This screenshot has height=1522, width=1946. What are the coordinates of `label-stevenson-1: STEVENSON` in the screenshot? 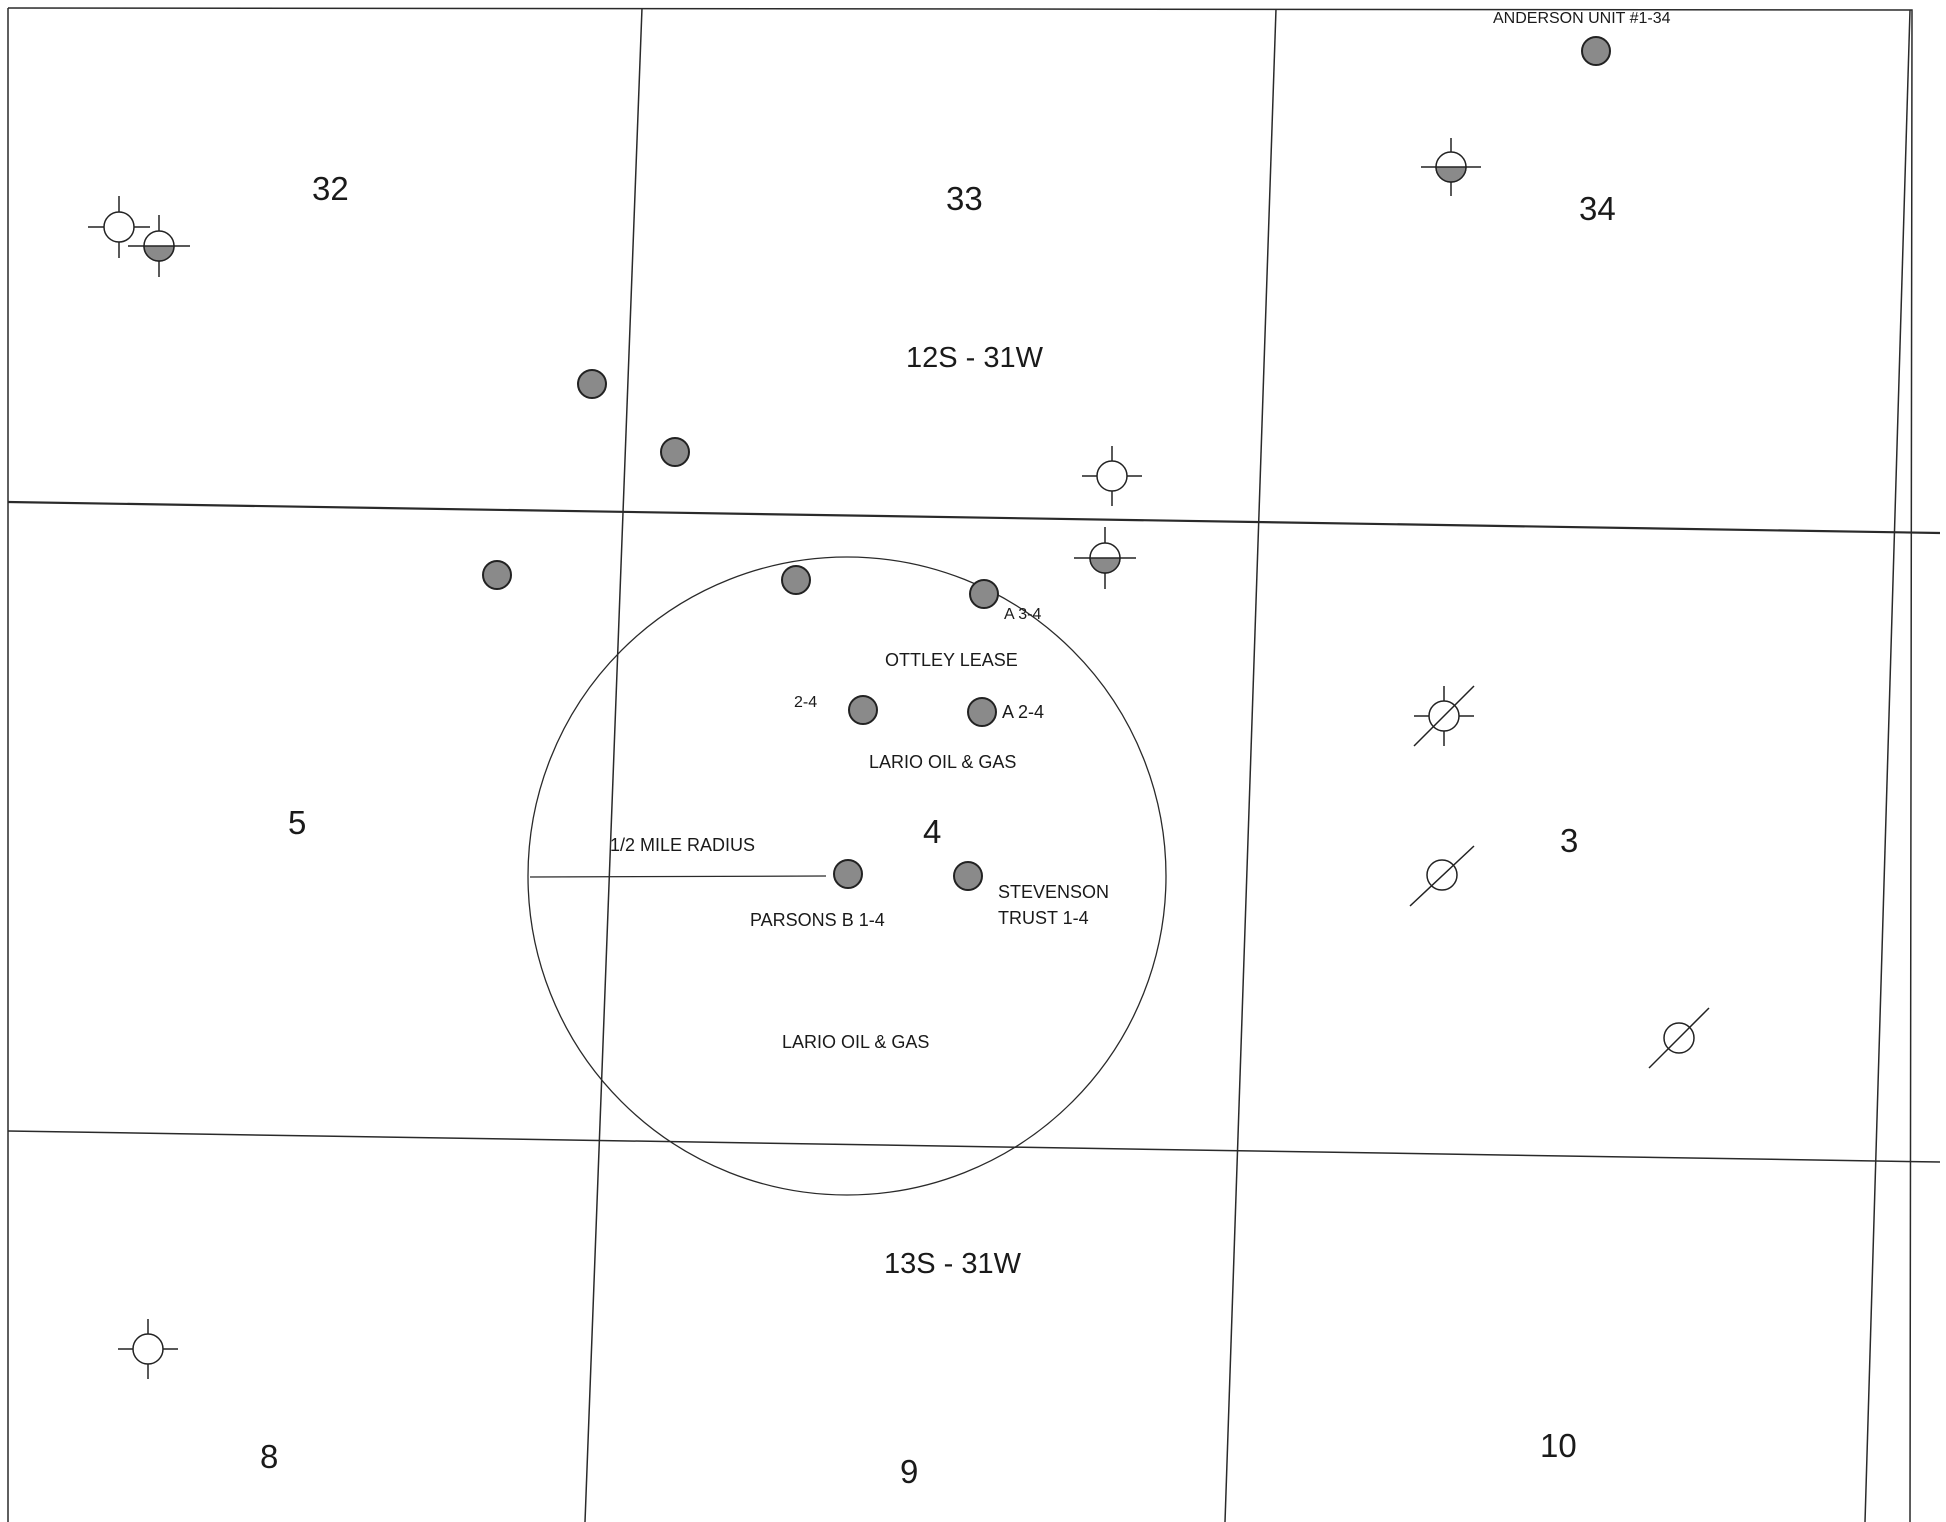 It's located at (1054, 892).